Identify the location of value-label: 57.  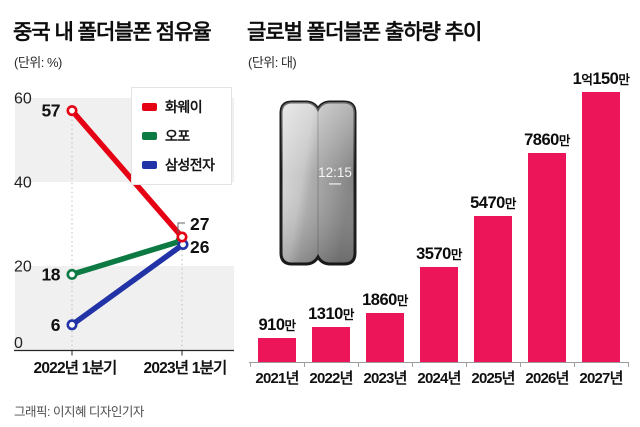
(51, 111).